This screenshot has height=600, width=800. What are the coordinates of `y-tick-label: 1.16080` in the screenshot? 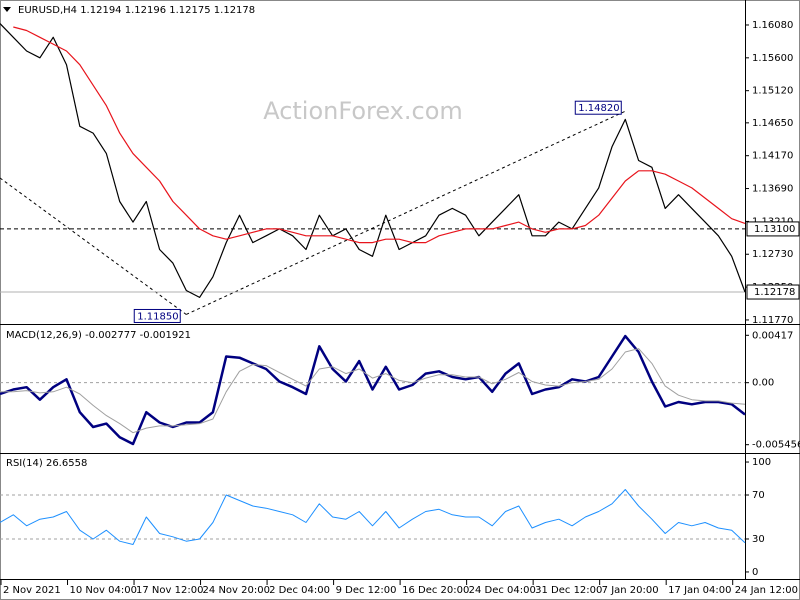 It's located at (772, 25).